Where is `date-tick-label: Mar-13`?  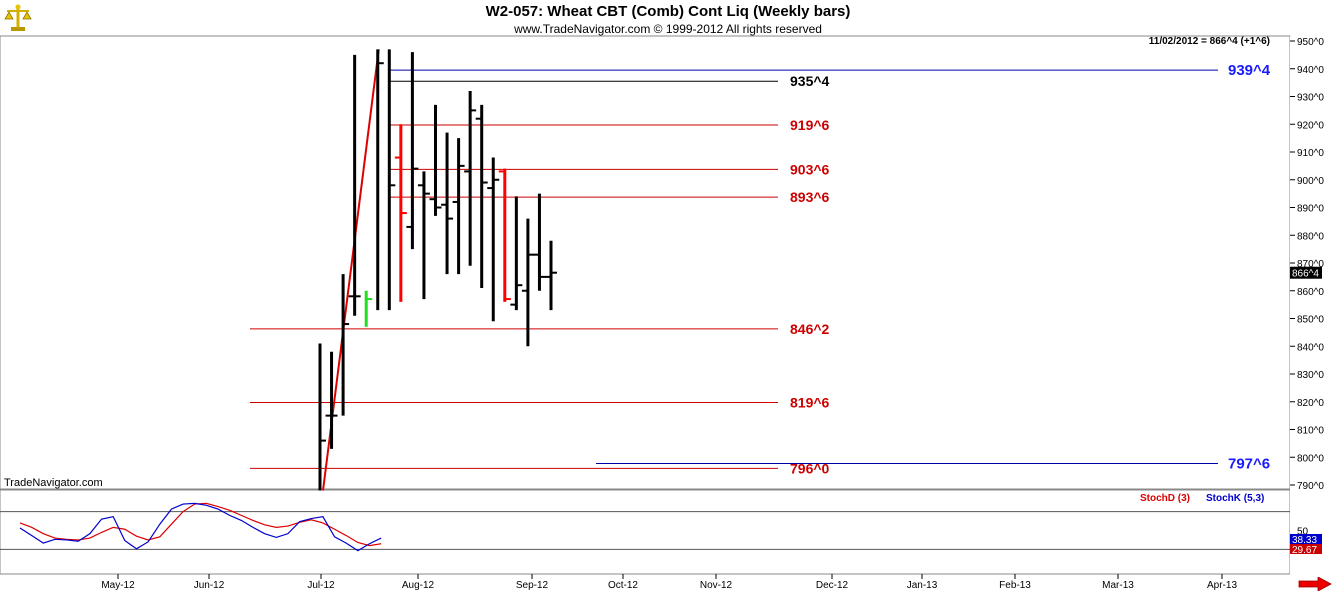 date-tick-label: Mar-13 is located at coordinates (1118, 585).